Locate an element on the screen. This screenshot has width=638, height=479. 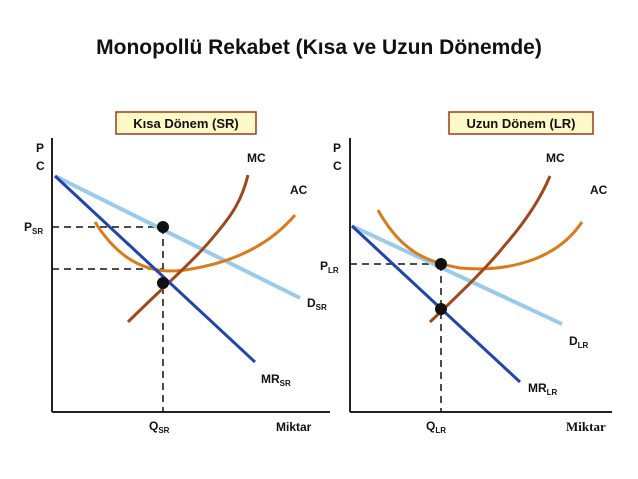
lr-mc-curve is located at coordinates (490, 249).